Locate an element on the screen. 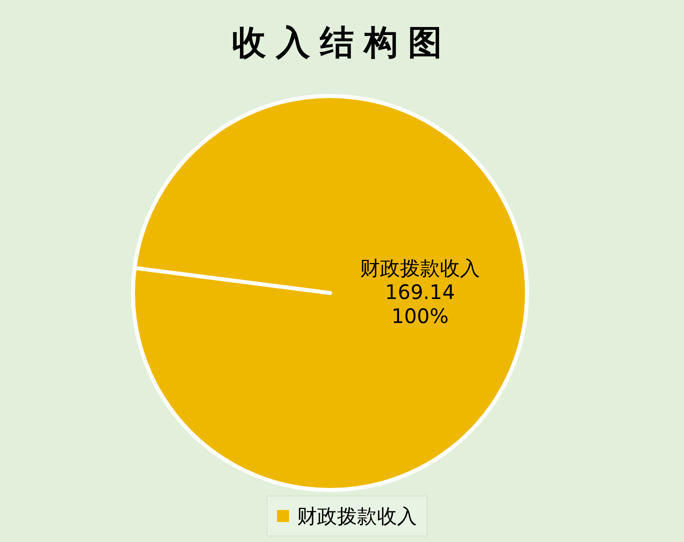  data-label: 169.14 is located at coordinates (420, 292).